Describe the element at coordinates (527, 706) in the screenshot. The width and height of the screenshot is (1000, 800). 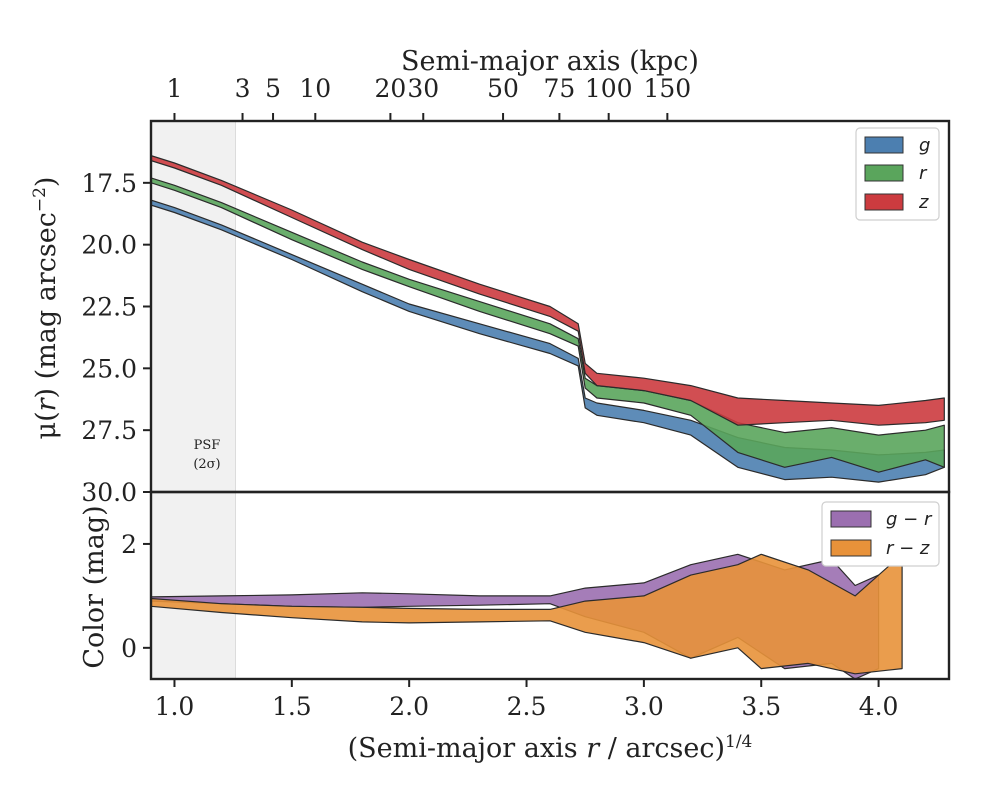
I see `xtick-label-3: 2.5` at that location.